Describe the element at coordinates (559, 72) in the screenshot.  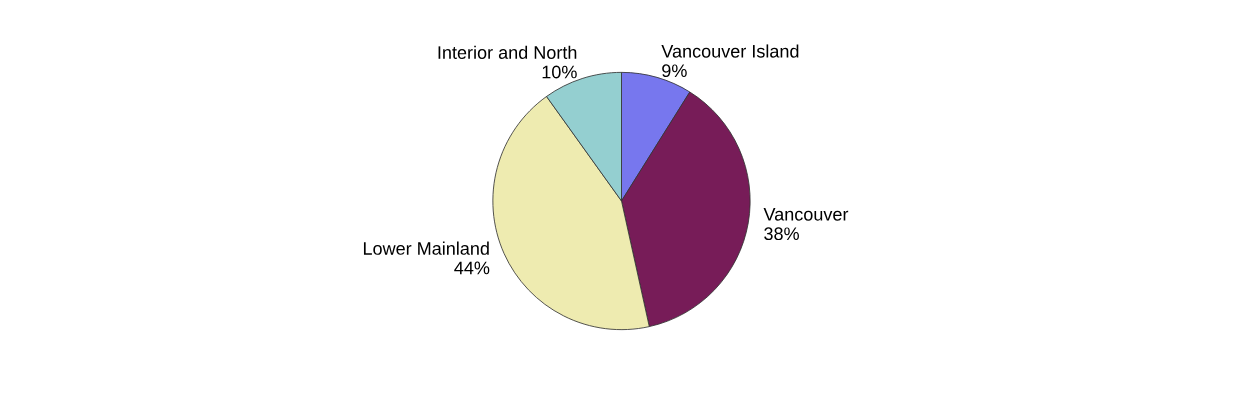
I see `data-label: 10%` at that location.